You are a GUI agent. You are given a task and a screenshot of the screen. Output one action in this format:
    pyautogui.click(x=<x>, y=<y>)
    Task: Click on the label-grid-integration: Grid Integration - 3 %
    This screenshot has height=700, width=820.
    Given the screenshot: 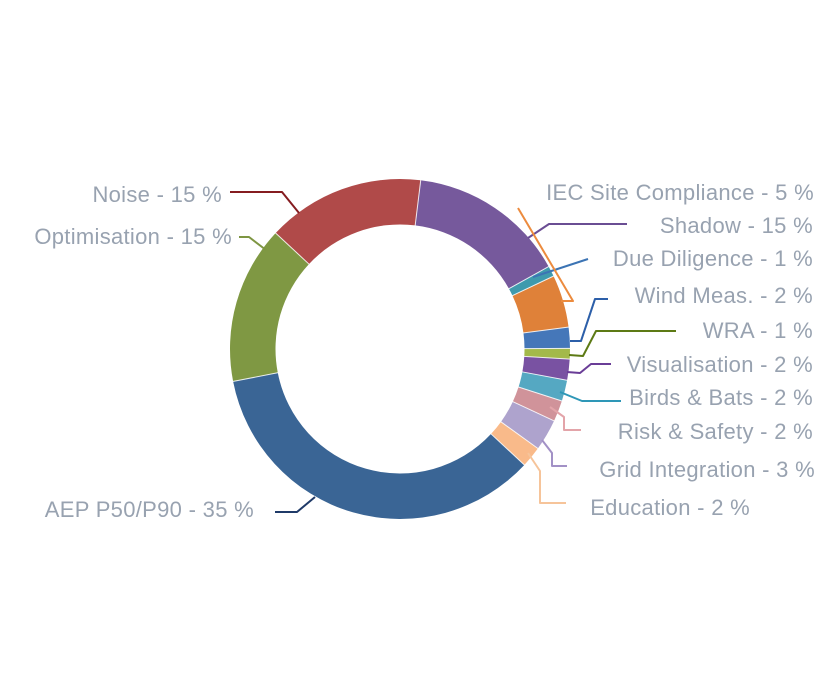 What is the action you would take?
    pyautogui.click(x=707, y=469)
    